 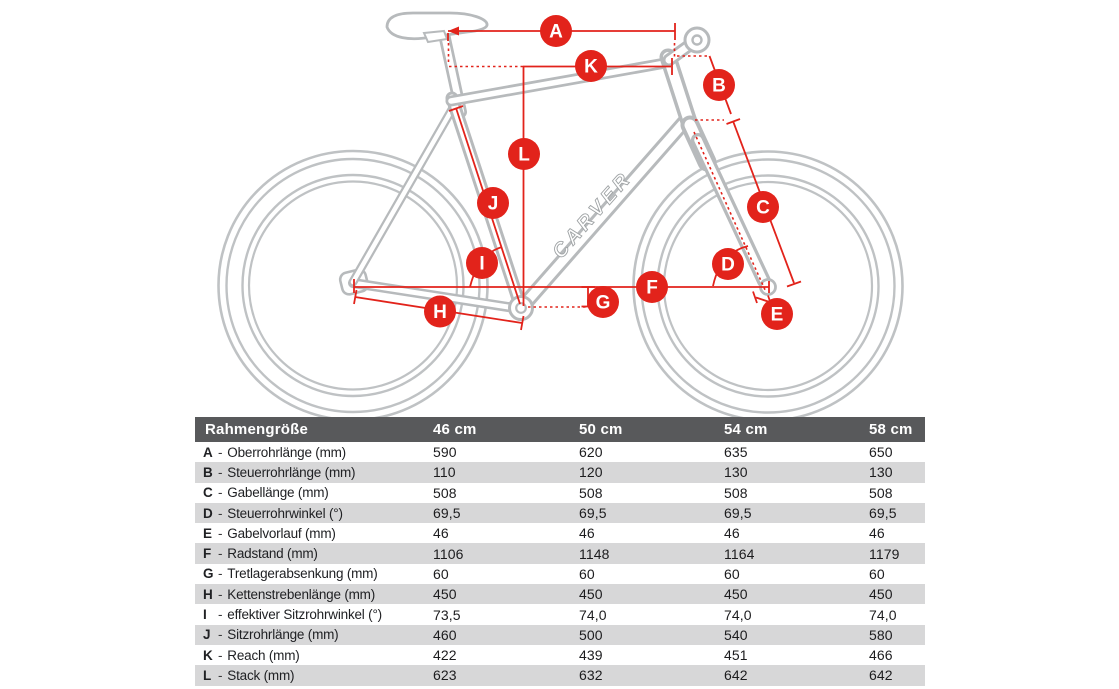 What do you see at coordinates (560, 634) in the screenshot?
I see `table-row: J - Sitzrohrlänge (mm) 460 500 540 580` at bounding box center [560, 634].